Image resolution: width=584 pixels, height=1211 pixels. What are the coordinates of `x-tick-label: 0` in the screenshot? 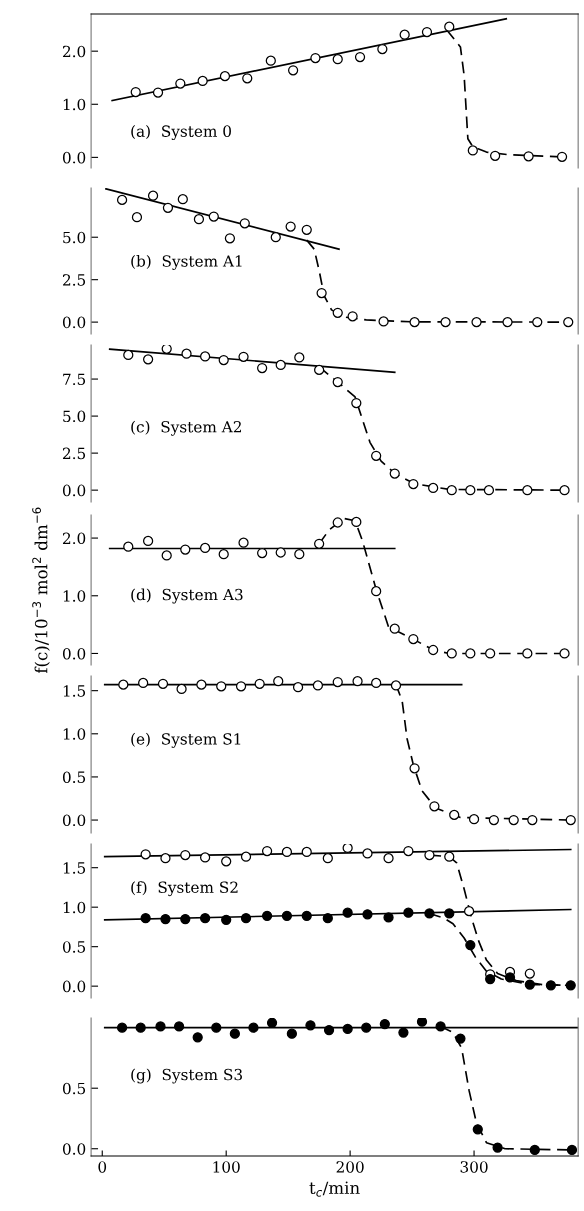 It's located at (102, 1167).